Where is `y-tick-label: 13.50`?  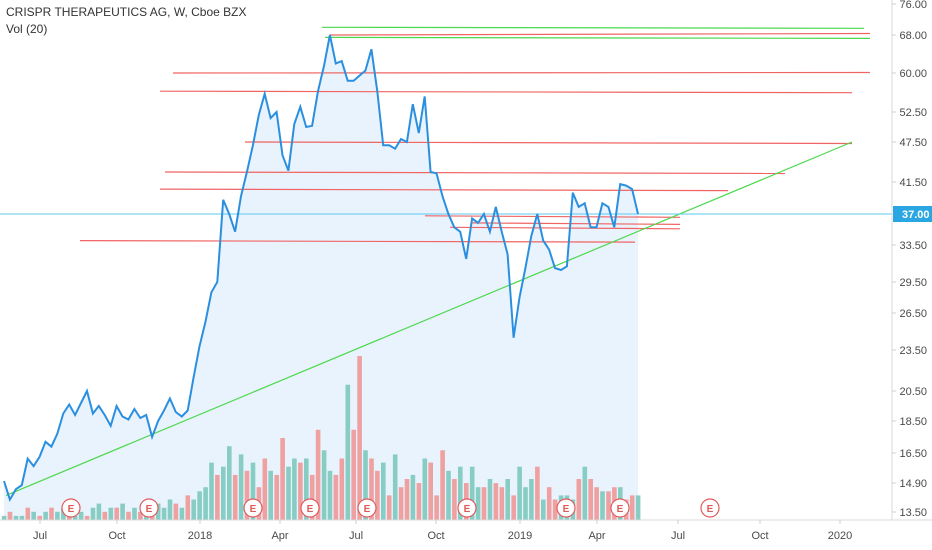
y-tick-label: 13.50 is located at coordinates (913, 513).